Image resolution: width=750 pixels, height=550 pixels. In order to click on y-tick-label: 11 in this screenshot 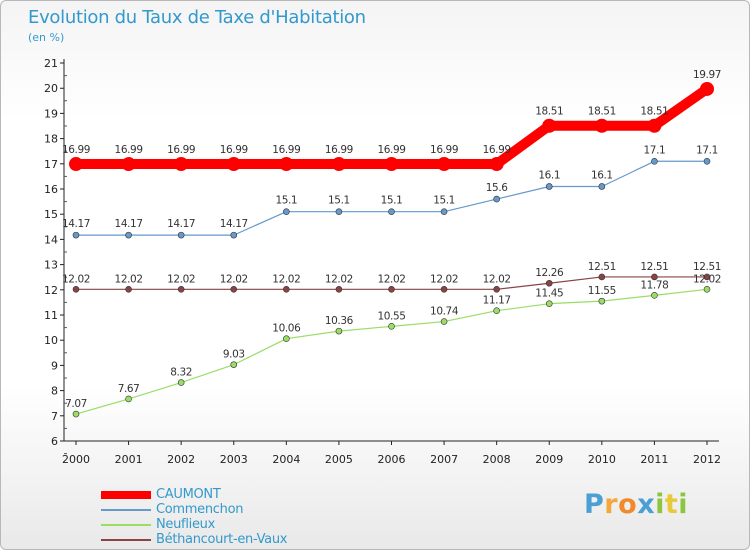, I will do `click(51, 315)`.